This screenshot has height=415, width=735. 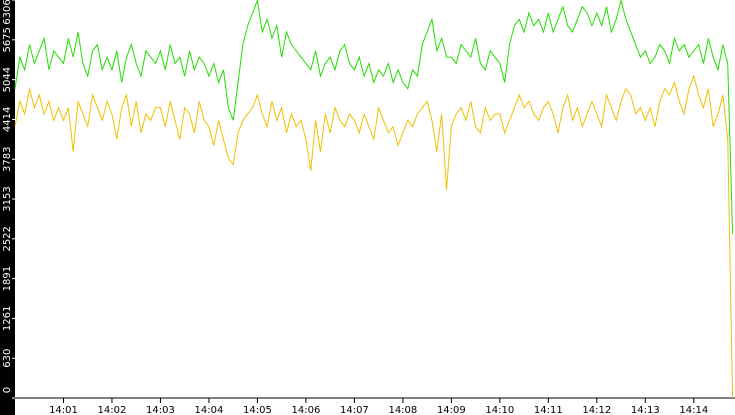 What do you see at coordinates (354, 410) in the screenshot?
I see `x-tick-label: 14:07` at bounding box center [354, 410].